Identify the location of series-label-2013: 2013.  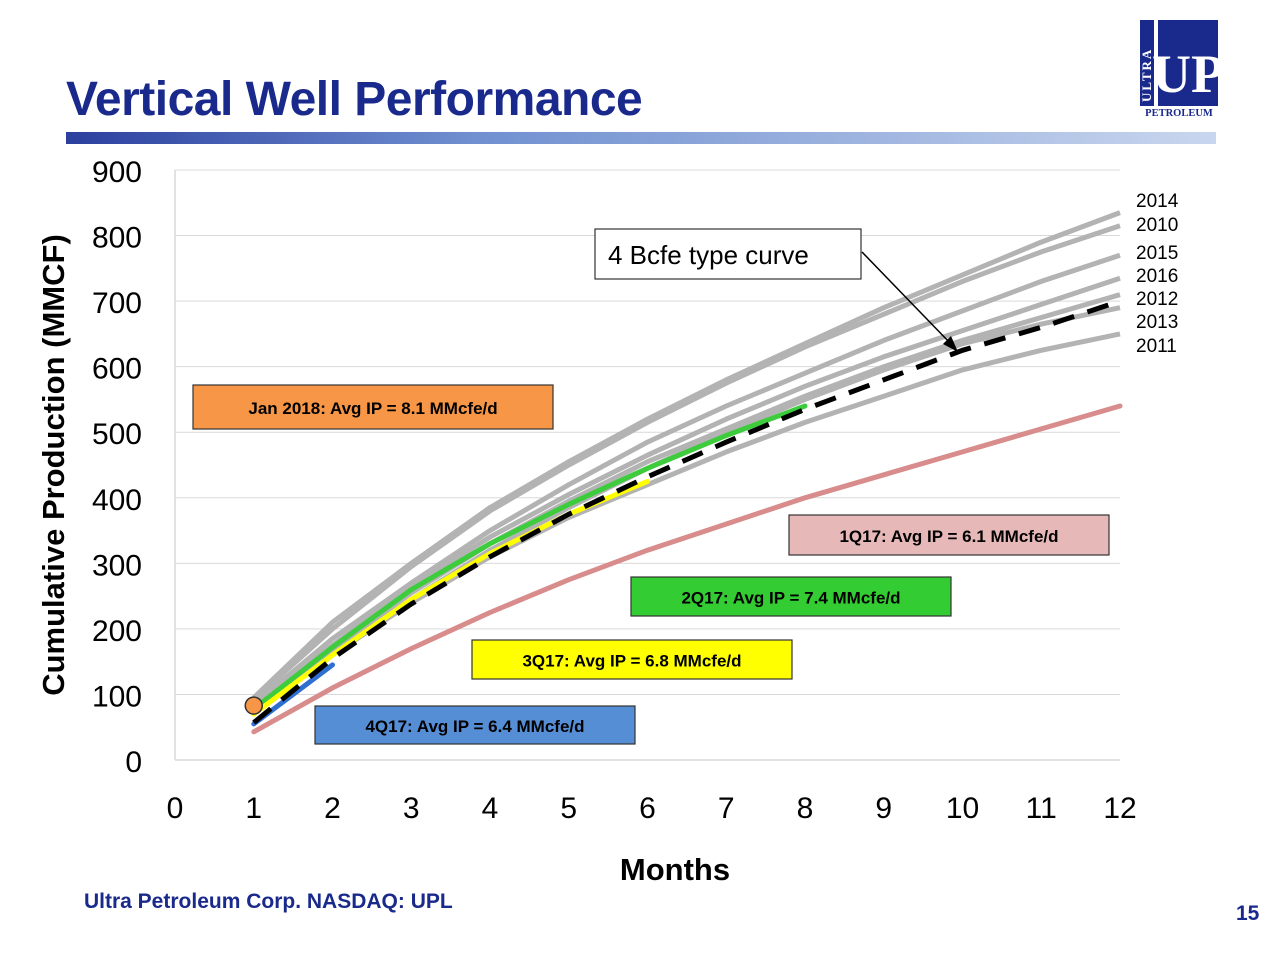
(1157, 322).